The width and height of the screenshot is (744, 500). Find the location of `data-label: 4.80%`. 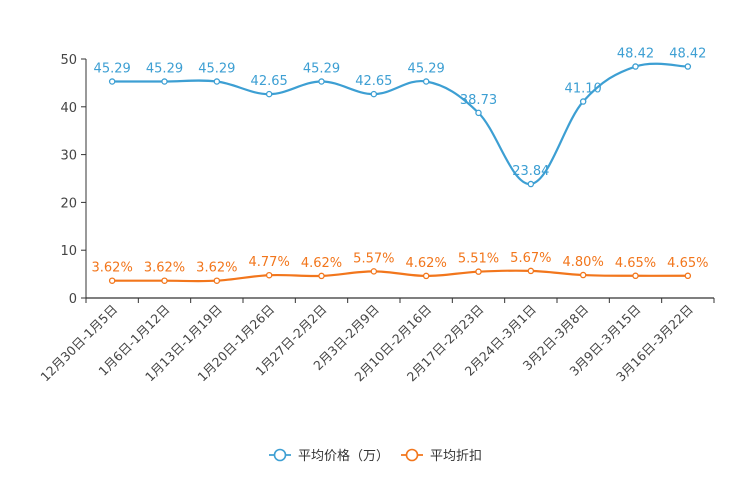

data-label: 4.80% is located at coordinates (583, 262).